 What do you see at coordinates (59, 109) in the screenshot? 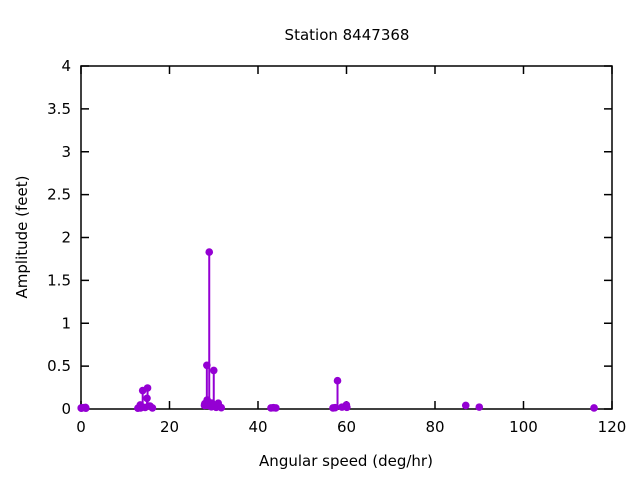
I see `y-tick-label: 3.5` at bounding box center [59, 109].